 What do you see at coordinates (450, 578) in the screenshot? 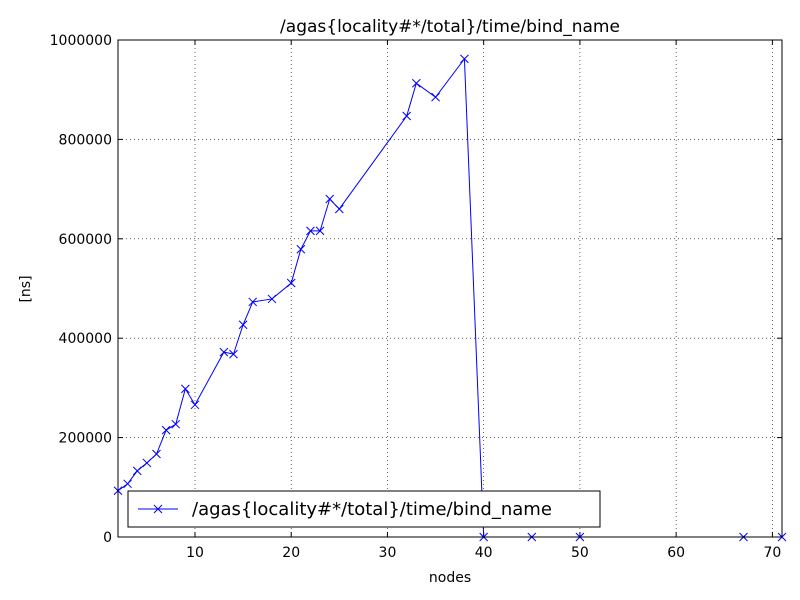
I see `x-axis-label: nodes` at bounding box center [450, 578].